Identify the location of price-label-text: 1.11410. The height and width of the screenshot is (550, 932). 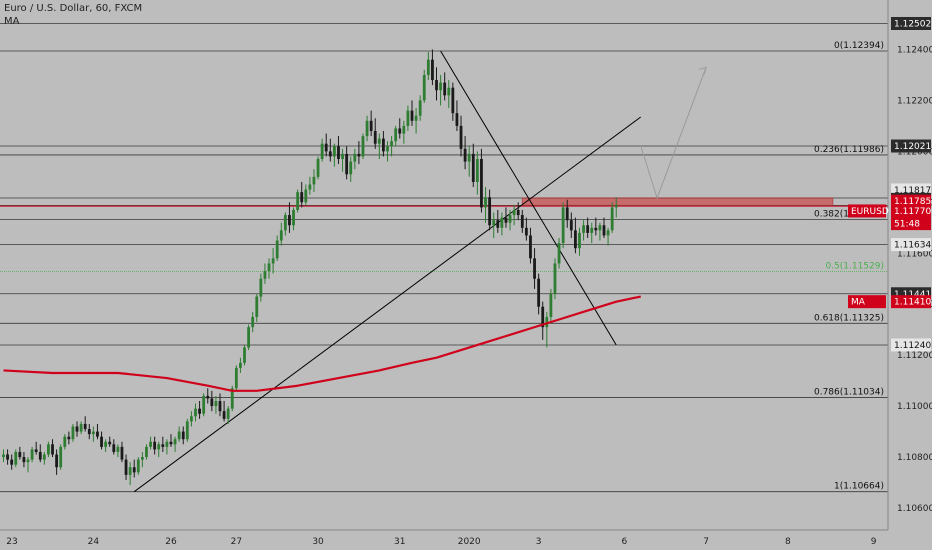
(912, 303).